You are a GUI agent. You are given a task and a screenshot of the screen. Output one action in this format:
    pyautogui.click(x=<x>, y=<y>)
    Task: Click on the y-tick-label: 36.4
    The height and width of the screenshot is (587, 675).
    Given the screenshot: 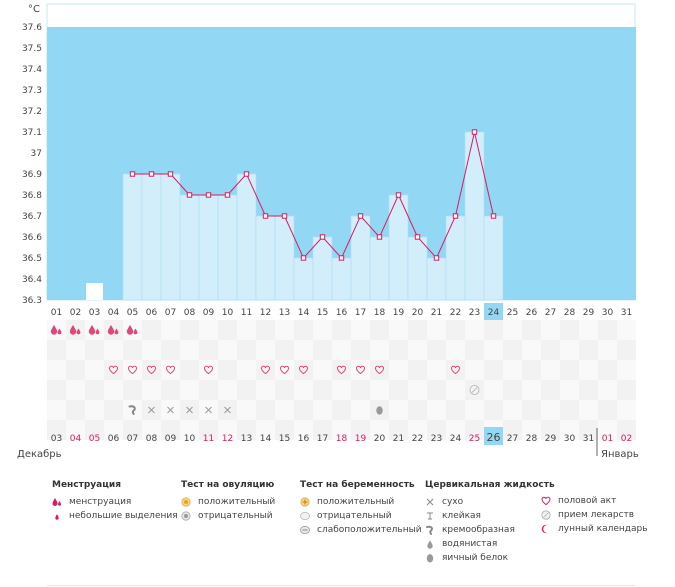 What is the action you would take?
    pyautogui.click(x=32, y=280)
    